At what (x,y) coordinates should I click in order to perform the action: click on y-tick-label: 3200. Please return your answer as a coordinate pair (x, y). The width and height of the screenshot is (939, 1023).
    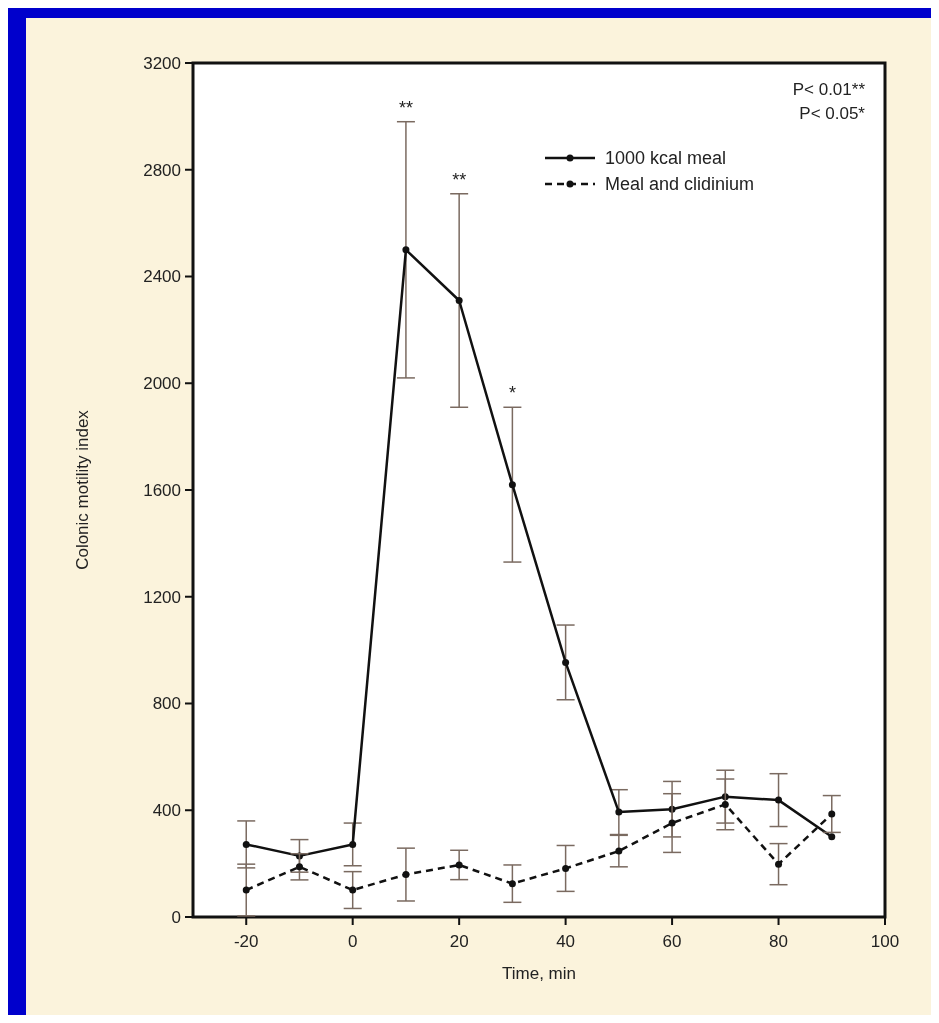
    Looking at the image, I should click on (162, 63).